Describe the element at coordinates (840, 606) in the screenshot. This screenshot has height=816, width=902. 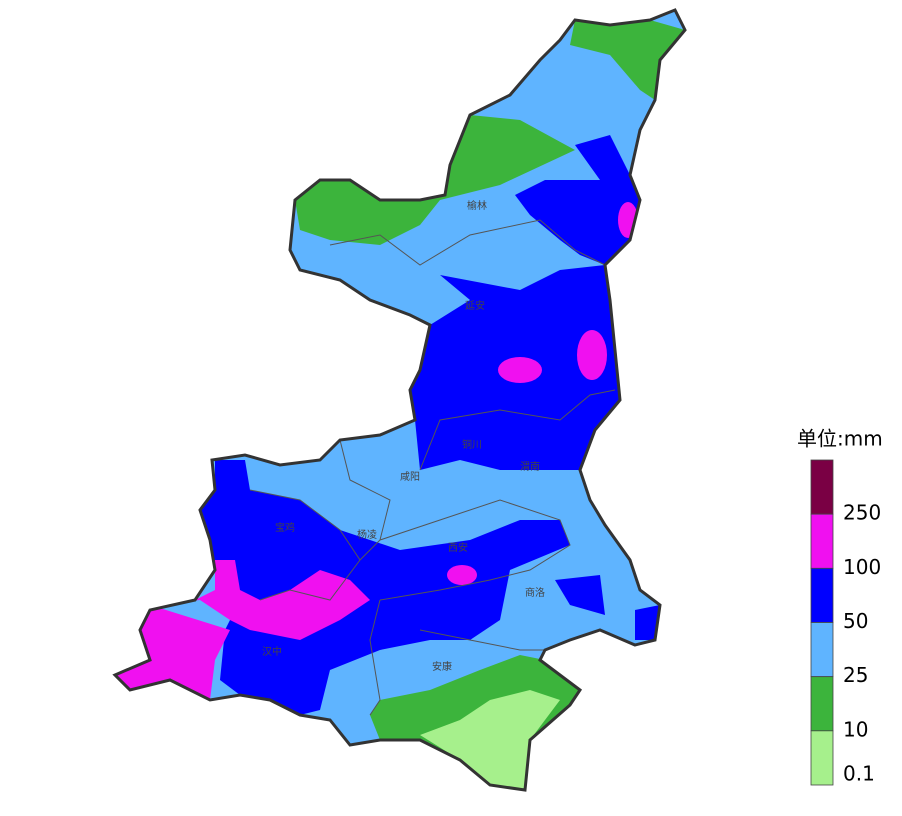
I see `legend: 单位:mm 250 100 50 25 10 0.1` at that location.